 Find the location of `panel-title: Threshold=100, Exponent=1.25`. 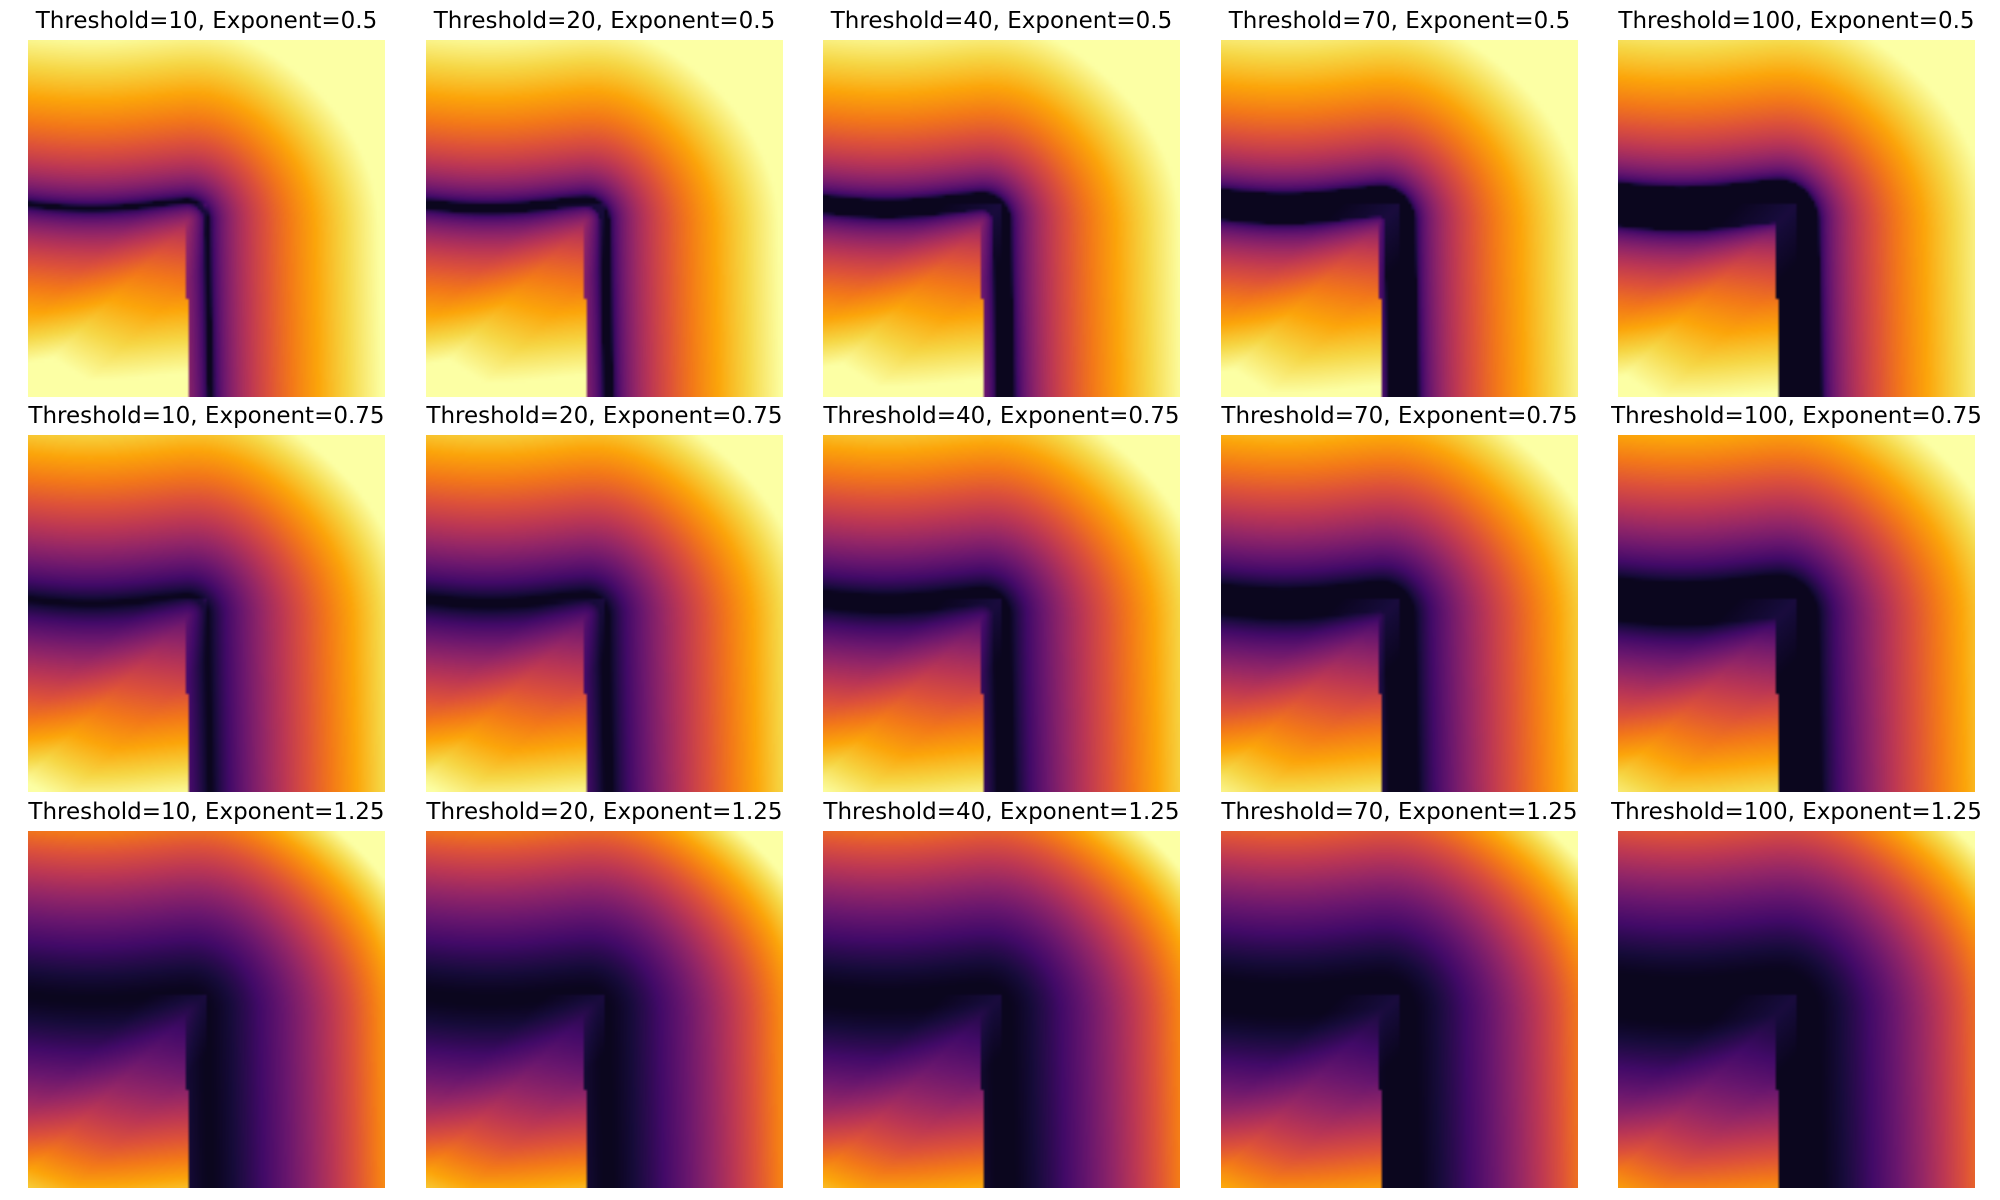

panel-title: Threshold=100, Exponent=1.25 is located at coordinates (1796, 812).